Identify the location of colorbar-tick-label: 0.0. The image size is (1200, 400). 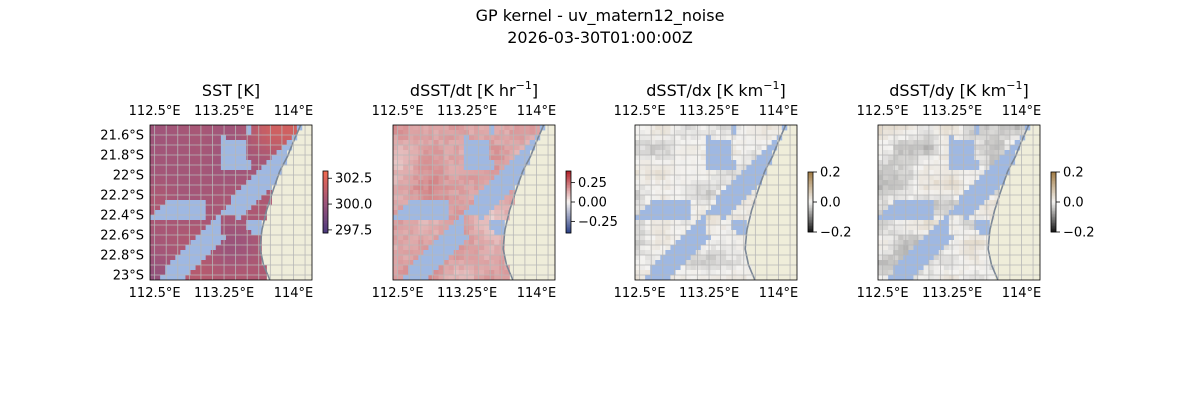
(1073, 203).